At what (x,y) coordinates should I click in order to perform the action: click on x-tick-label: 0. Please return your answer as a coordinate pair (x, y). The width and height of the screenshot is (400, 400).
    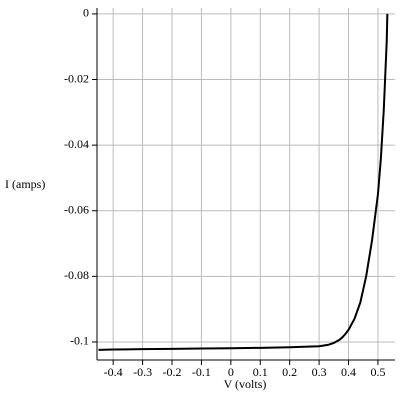
    Looking at the image, I should click on (231, 372).